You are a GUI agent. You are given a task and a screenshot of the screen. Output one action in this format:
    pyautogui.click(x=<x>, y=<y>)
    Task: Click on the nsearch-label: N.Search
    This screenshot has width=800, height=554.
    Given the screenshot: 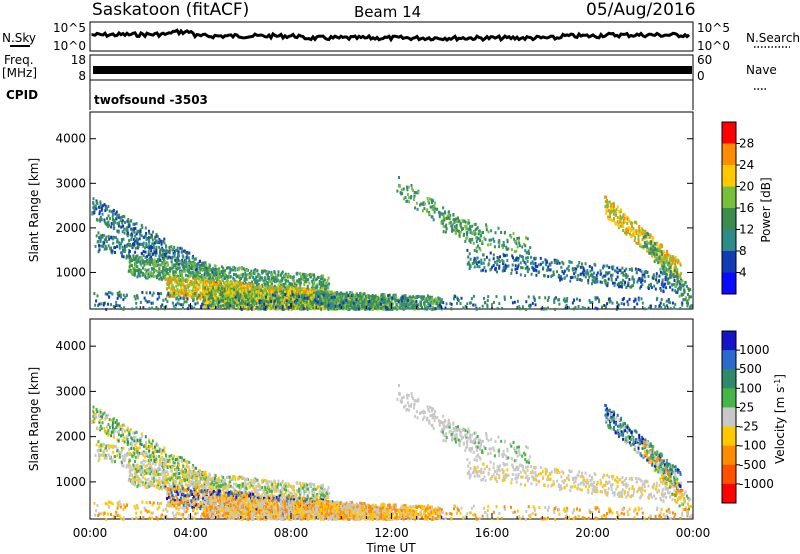 What is the action you would take?
    pyautogui.click(x=773, y=38)
    